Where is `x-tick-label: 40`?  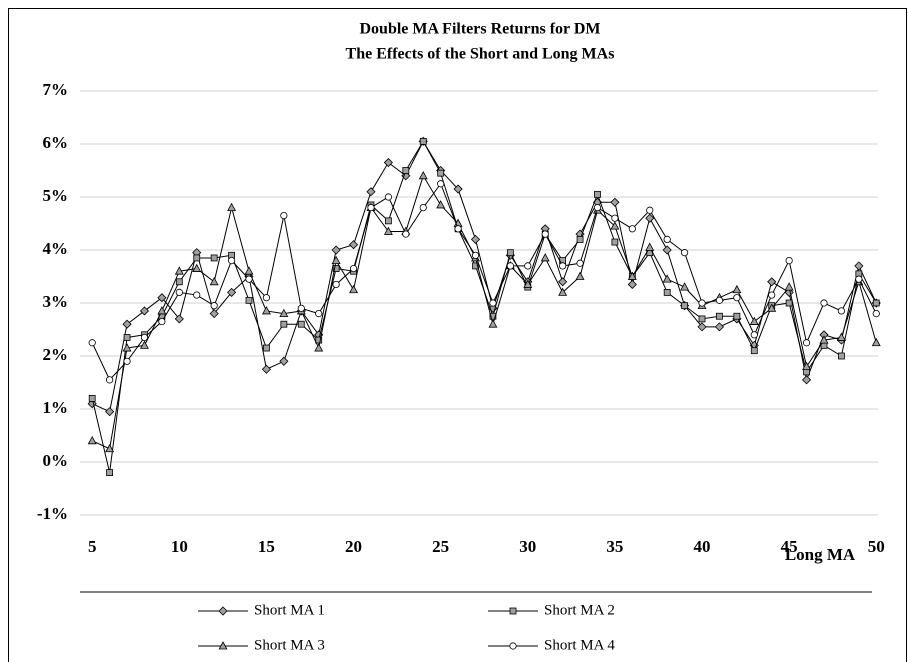 x-tick-label: 40 is located at coordinates (702, 546).